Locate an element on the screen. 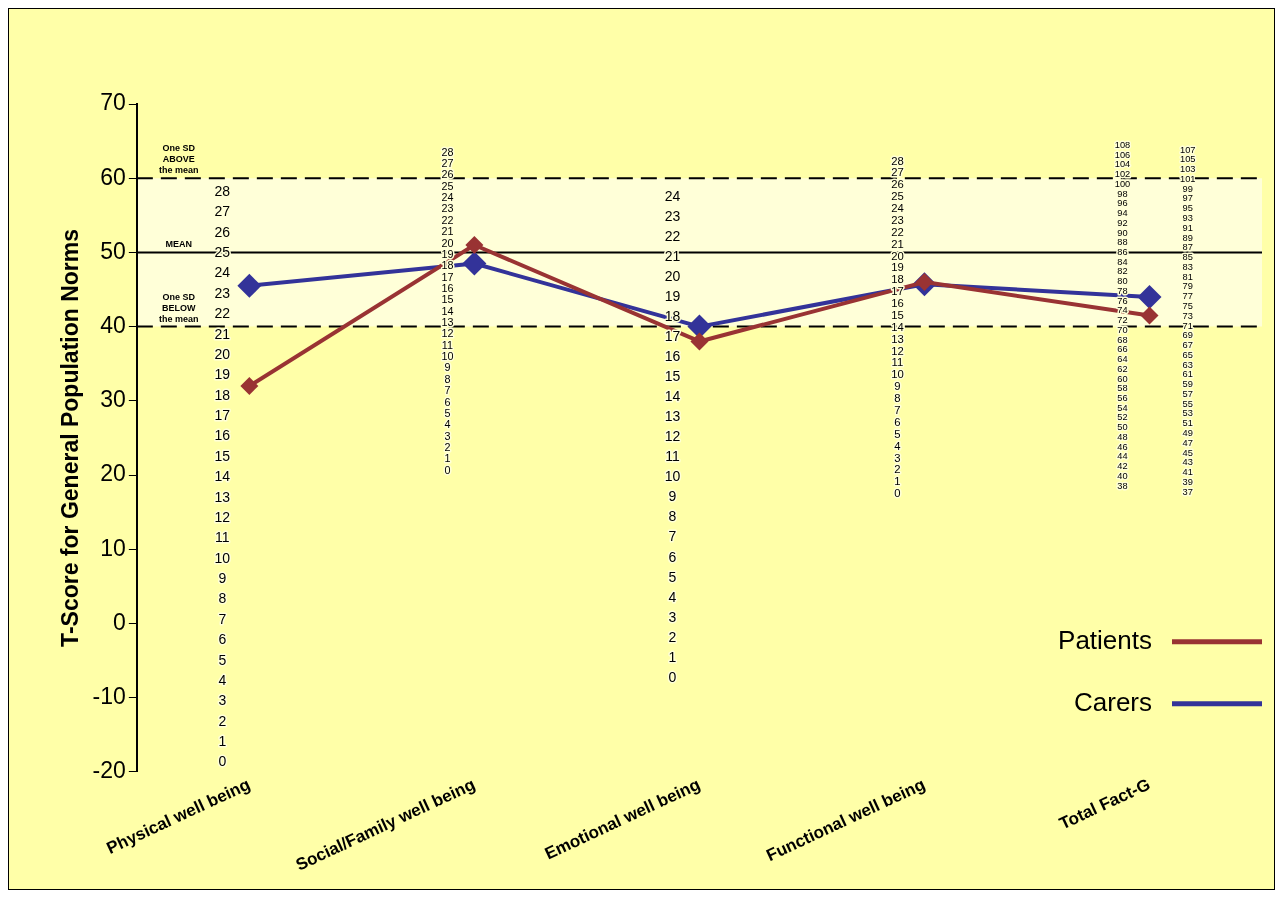 The width and height of the screenshot is (1283, 897). y-tick-label: 30 is located at coordinates (113, 399).